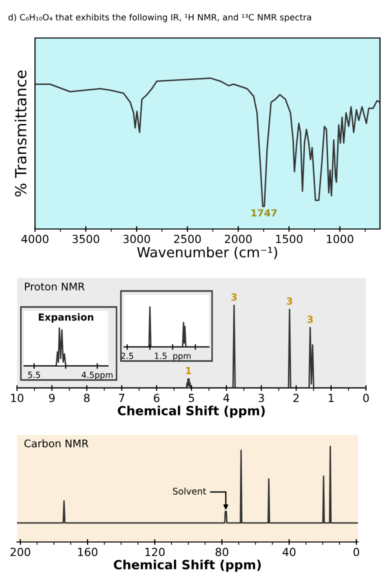  I want to click on x-tick-label: 10, so click(17, 398).